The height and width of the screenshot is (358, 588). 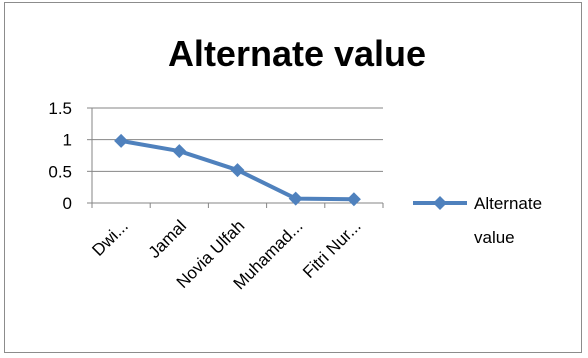 What do you see at coordinates (477, 220) in the screenshot?
I see `legend: Alternate value` at bounding box center [477, 220].